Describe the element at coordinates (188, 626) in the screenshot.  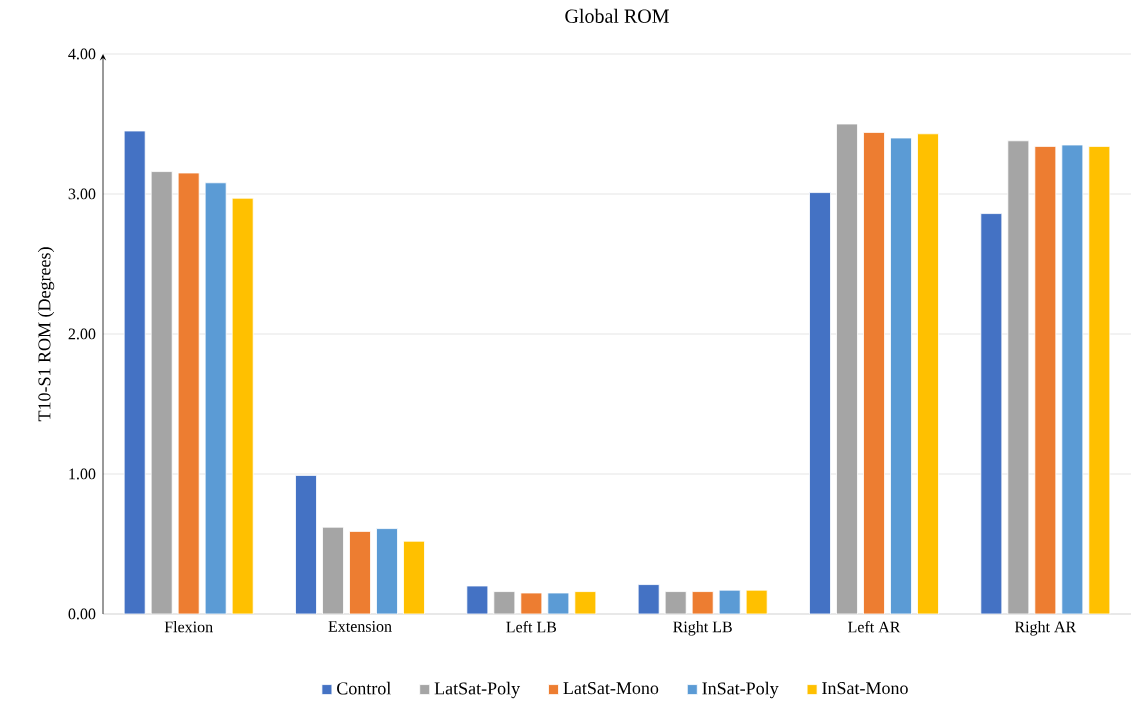
I see `x-tick-label: Flexion` at that location.